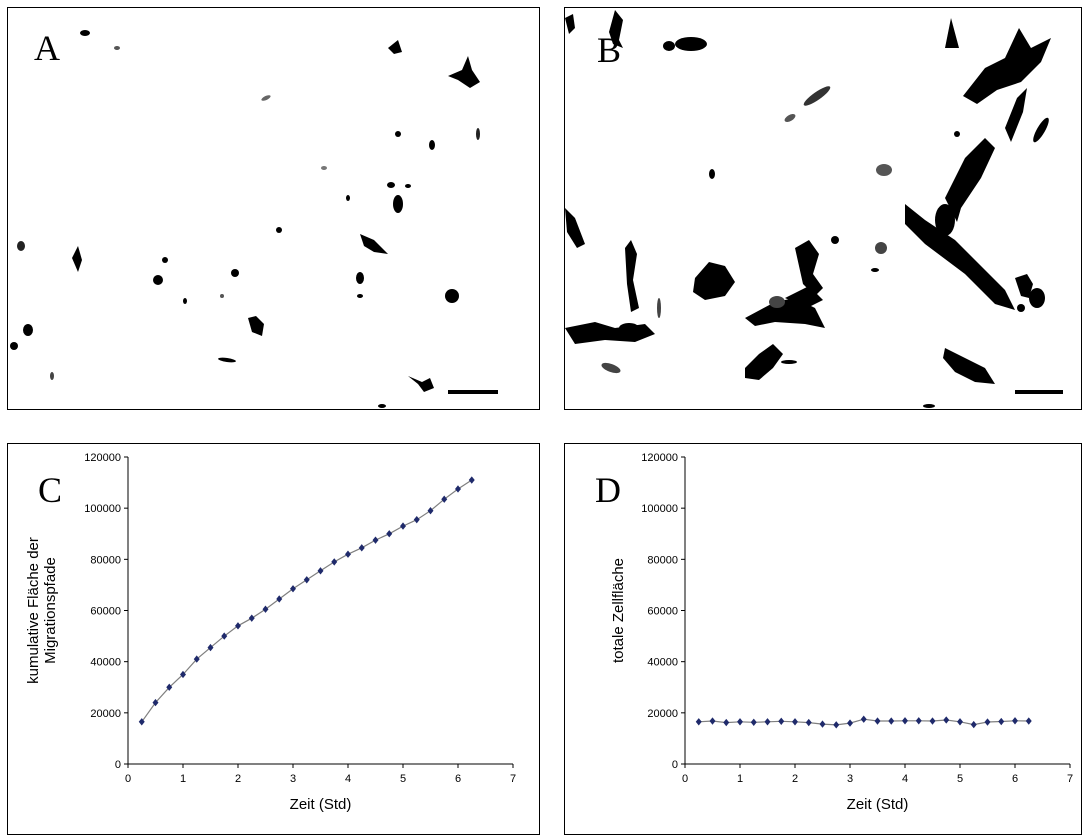  What do you see at coordinates (795, 779) in the screenshot?
I see `chart-d-x-tick-label: 2` at bounding box center [795, 779].